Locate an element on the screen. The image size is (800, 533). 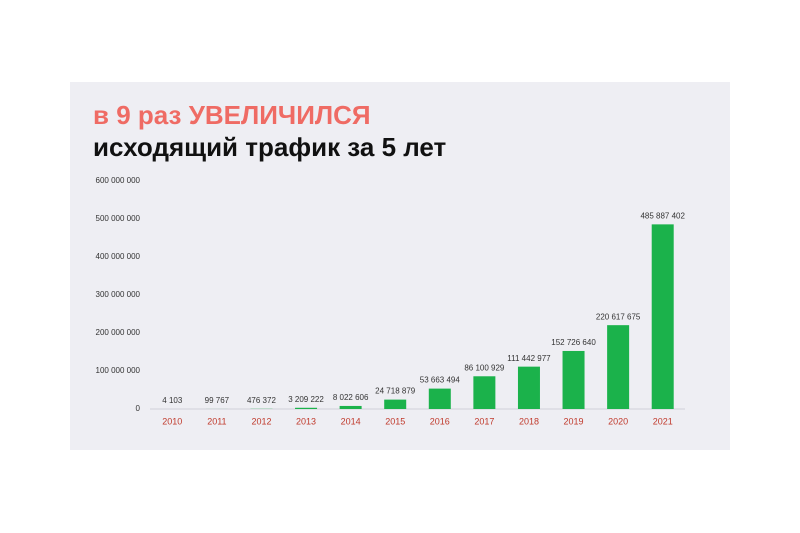
chart-subtitle: исходящий трафик за 5 лет is located at coordinates (270, 147).